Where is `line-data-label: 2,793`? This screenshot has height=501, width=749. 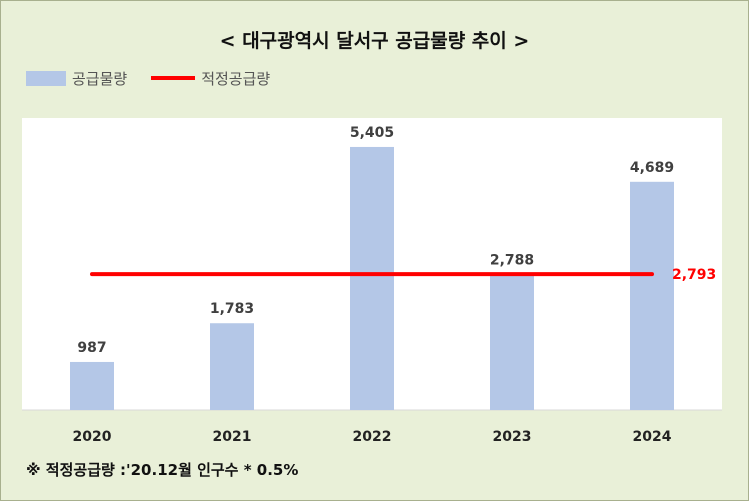
line-data-label: 2,793 is located at coordinates (694, 275).